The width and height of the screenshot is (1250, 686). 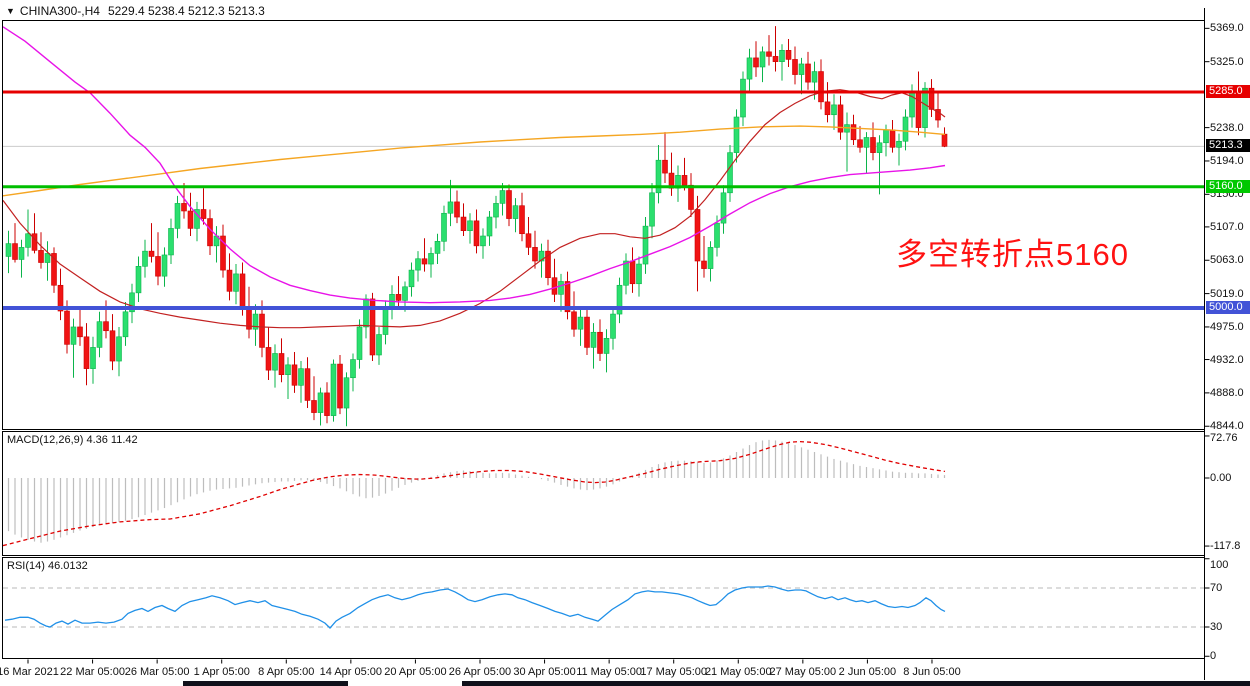 What do you see at coordinates (221, 672) in the screenshot?
I see `time-axis-label: 1 Apr 05:00` at bounding box center [221, 672].